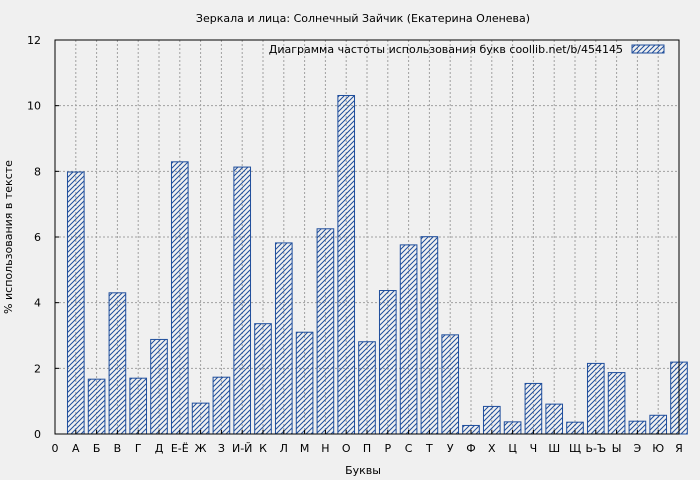 This screenshot has height=480, width=700. What do you see at coordinates (325, 448) in the screenshot?
I see `x-tick-label: Н` at bounding box center [325, 448].